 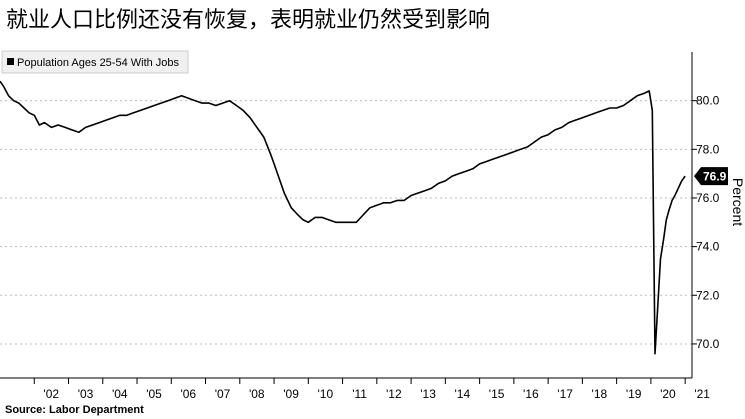 I want to click on y-tick-label: 70.0, so click(x=708, y=344).